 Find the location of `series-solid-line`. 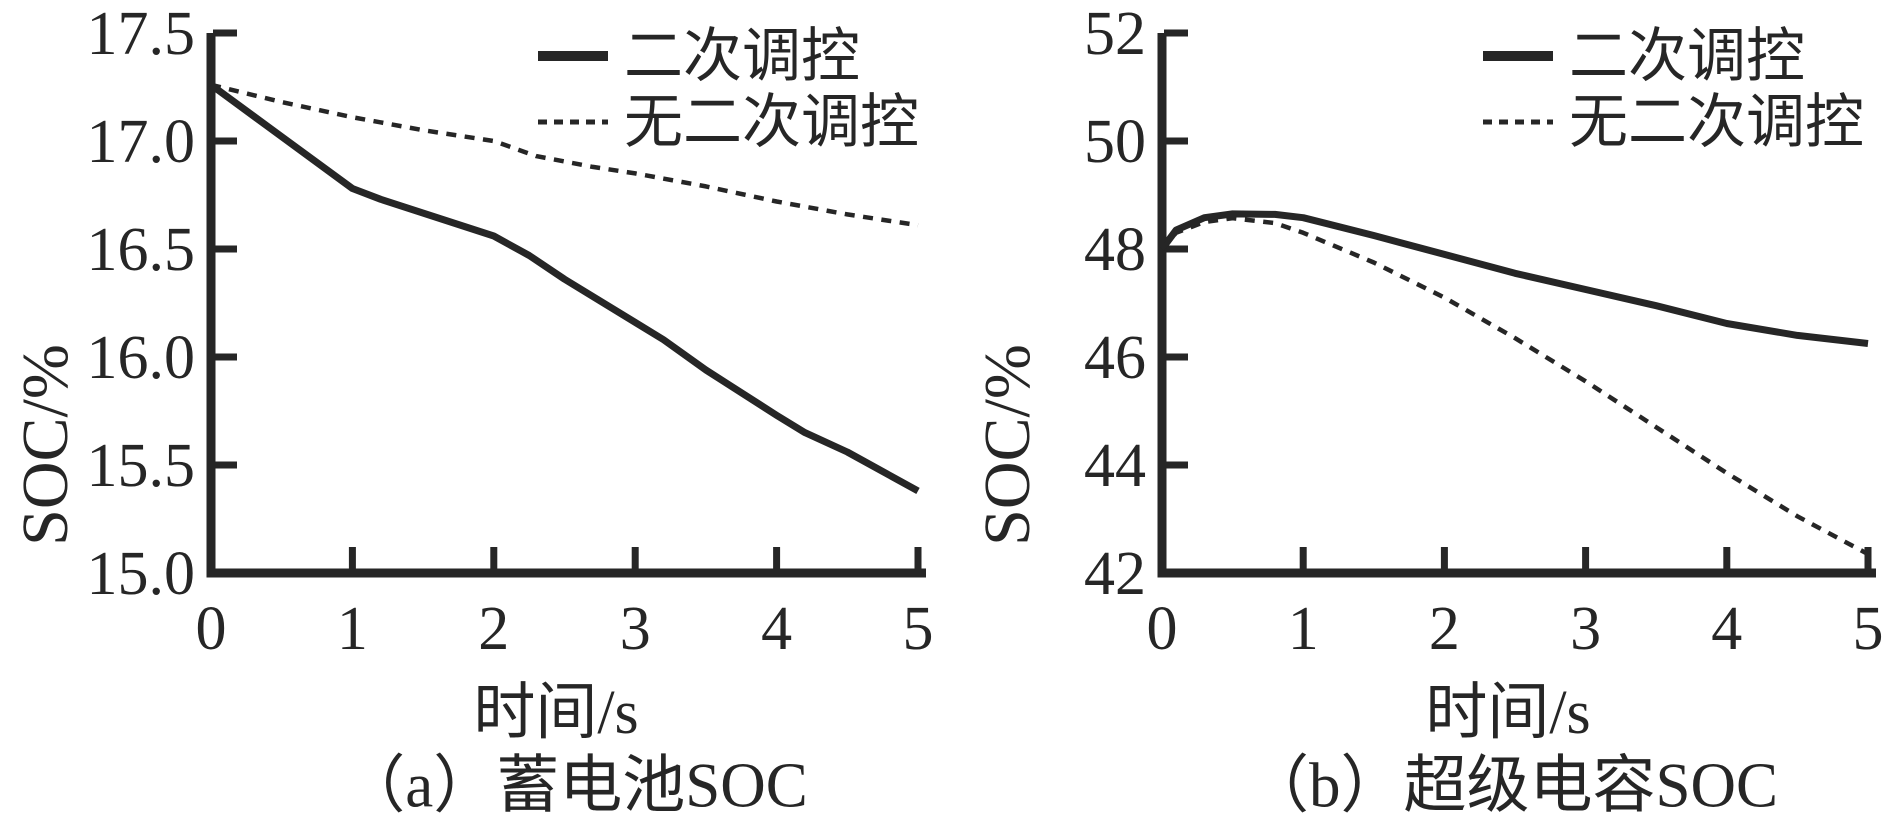

series-solid-line is located at coordinates (1514, 278).